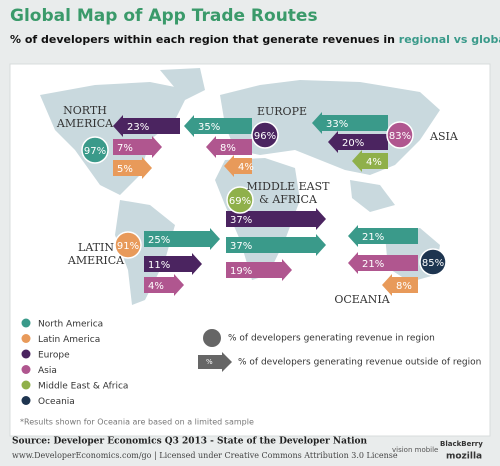 Image resolution: width=500 pixels, height=466 pixels. Describe the element at coordinates (159, 265) in the screenshot. I see `arrow-label: 11%` at that location.